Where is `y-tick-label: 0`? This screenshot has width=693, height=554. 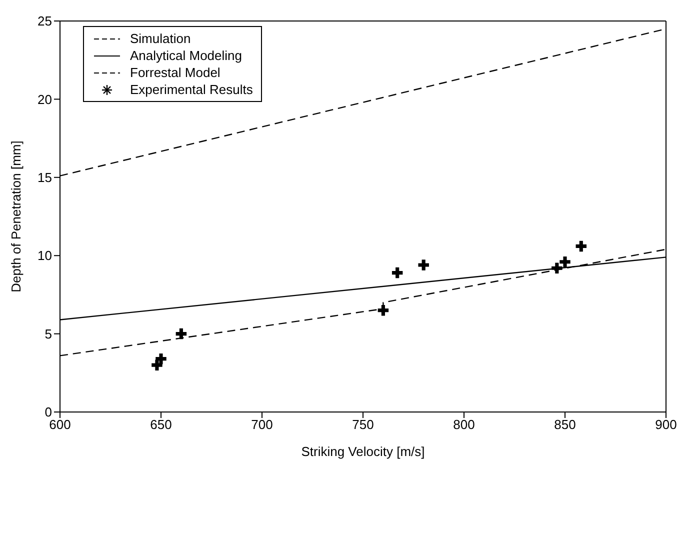 y-tick-label: 0 is located at coordinates (48, 412).